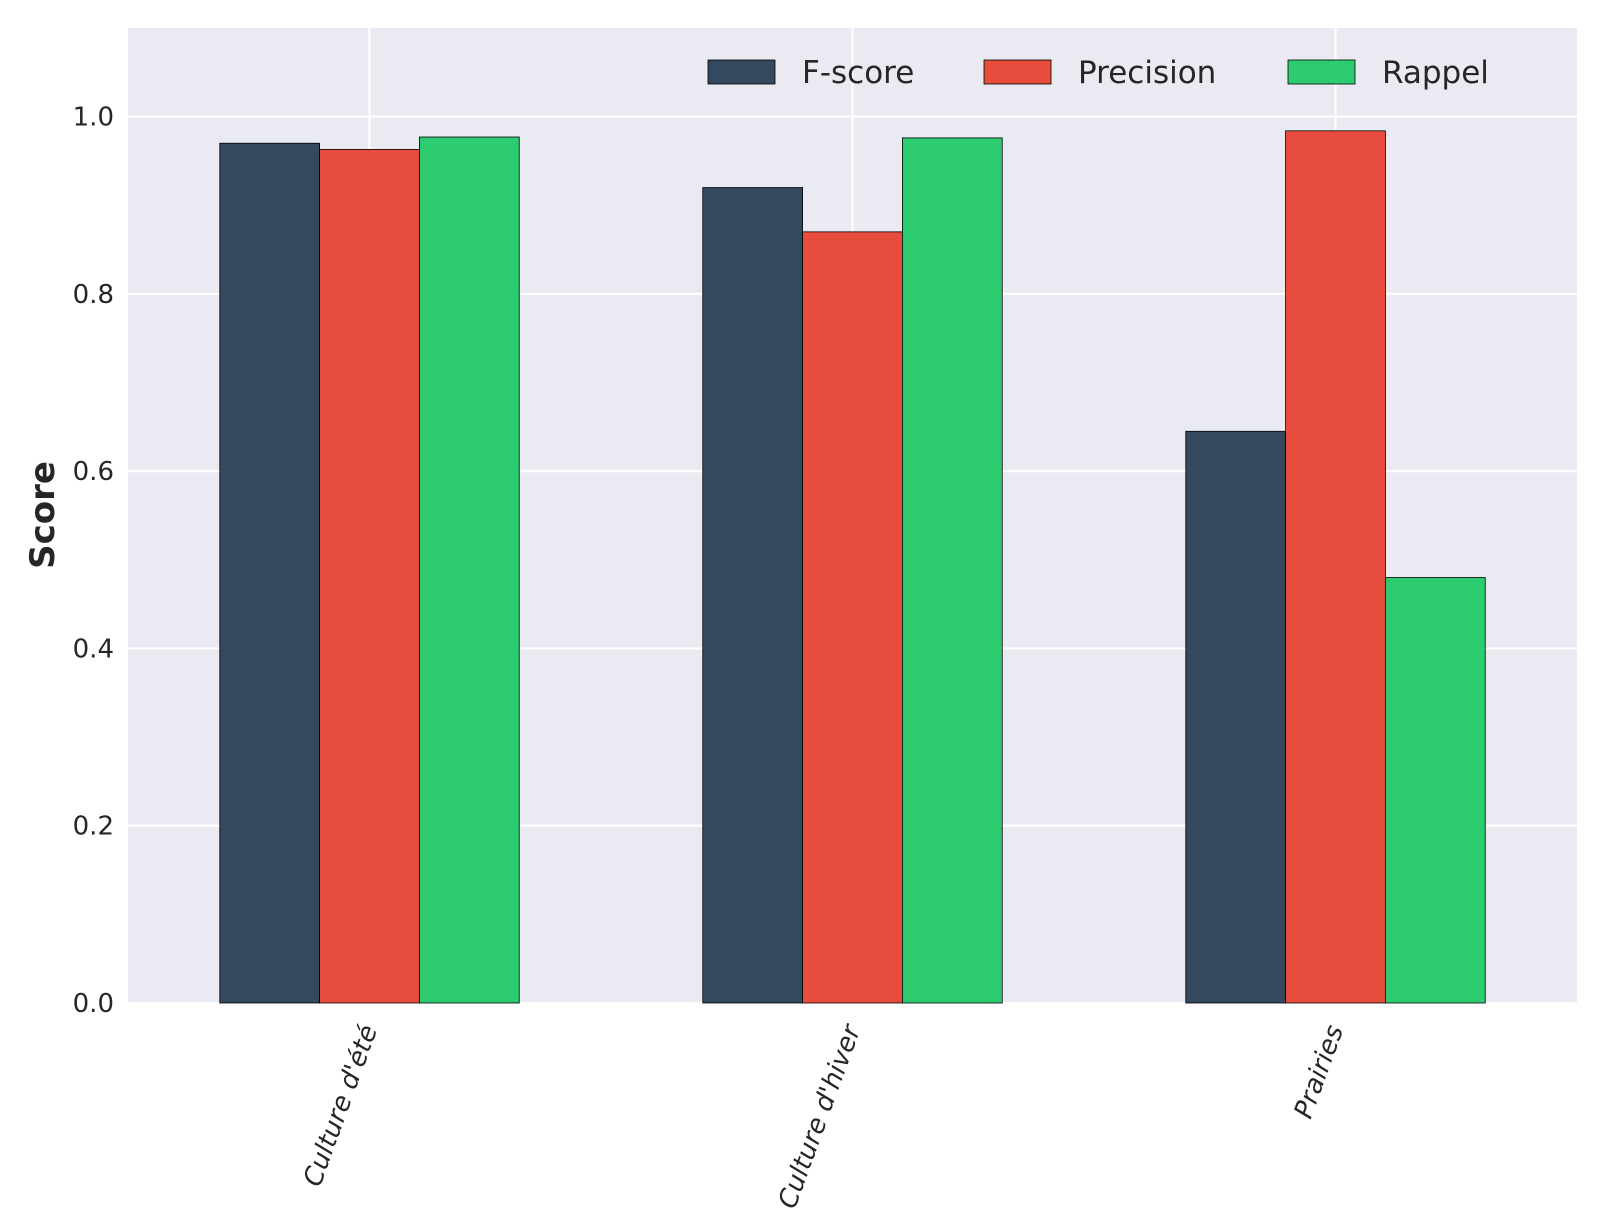  I want to click on y-tick-label: 0.8, so click(93, 295).